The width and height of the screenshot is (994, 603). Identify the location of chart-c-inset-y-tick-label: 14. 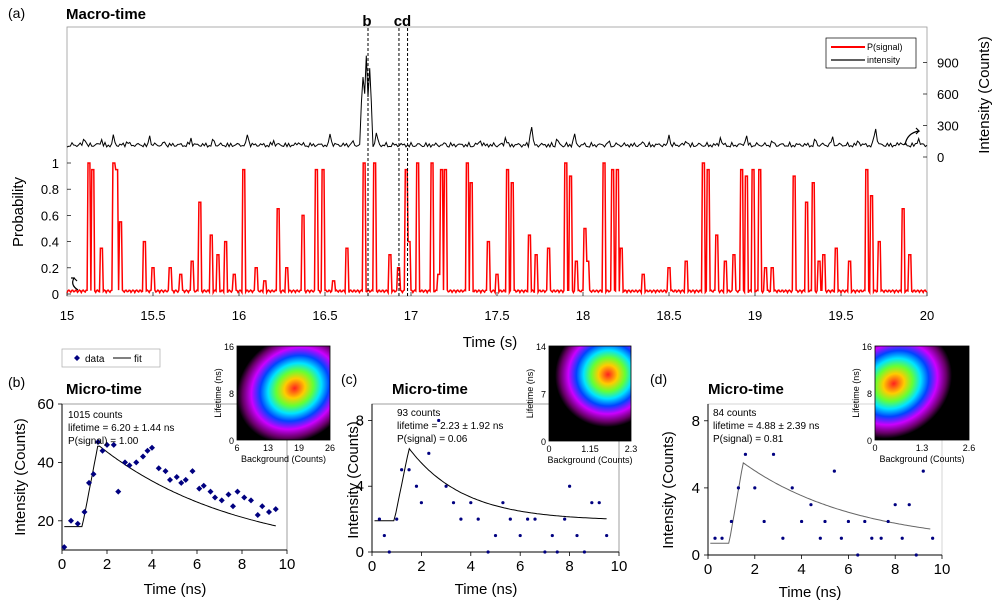
(541, 347).